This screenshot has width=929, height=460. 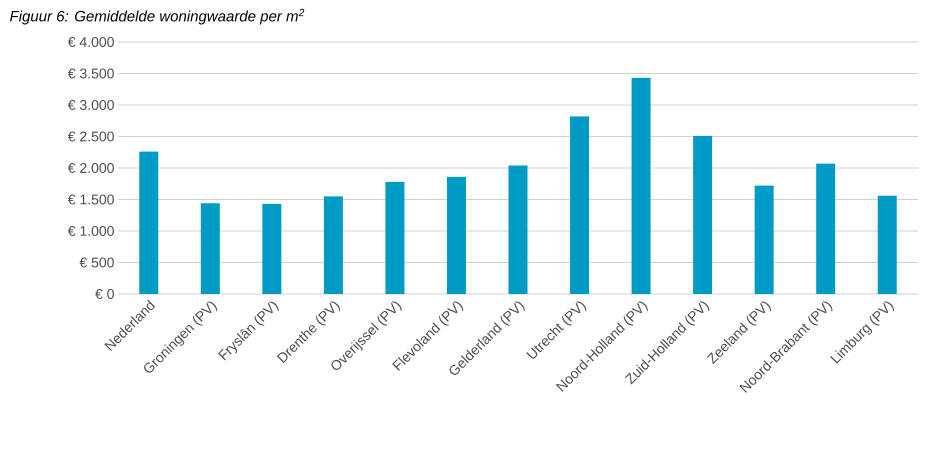 What do you see at coordinates (91, 73) in the screenshot?
I see `y-tick-label: € 3.500` at bounding box center [91, 73].